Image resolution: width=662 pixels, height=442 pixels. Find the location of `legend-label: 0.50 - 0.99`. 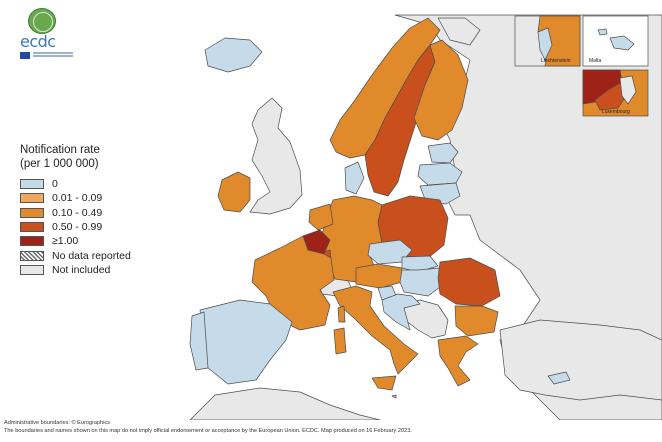

legend-label: 0.50 - 0.99 is located at coordinates (77, 227).